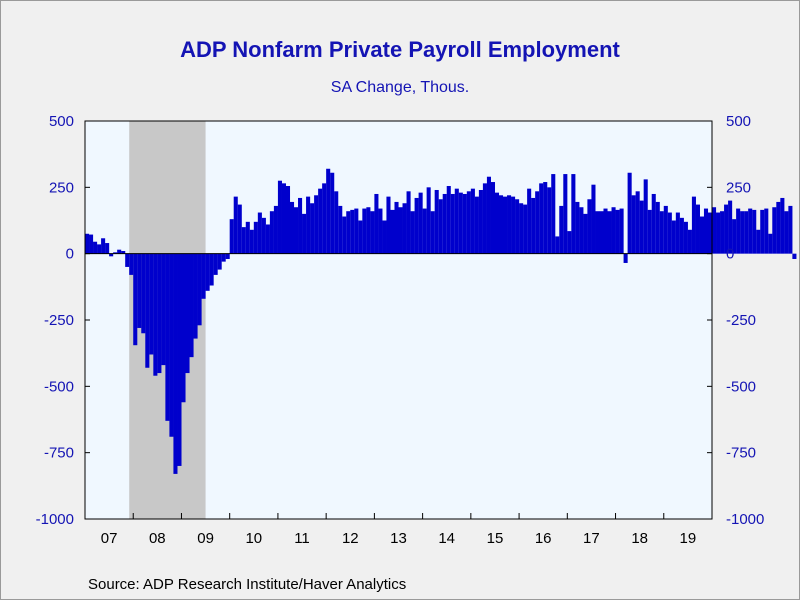 Image resolution: width=800 pixels, height=600 pixels. Describe the element at coordinates (738, 187) in the screenshot. I see `y-tick-label-right: 250` at that location.